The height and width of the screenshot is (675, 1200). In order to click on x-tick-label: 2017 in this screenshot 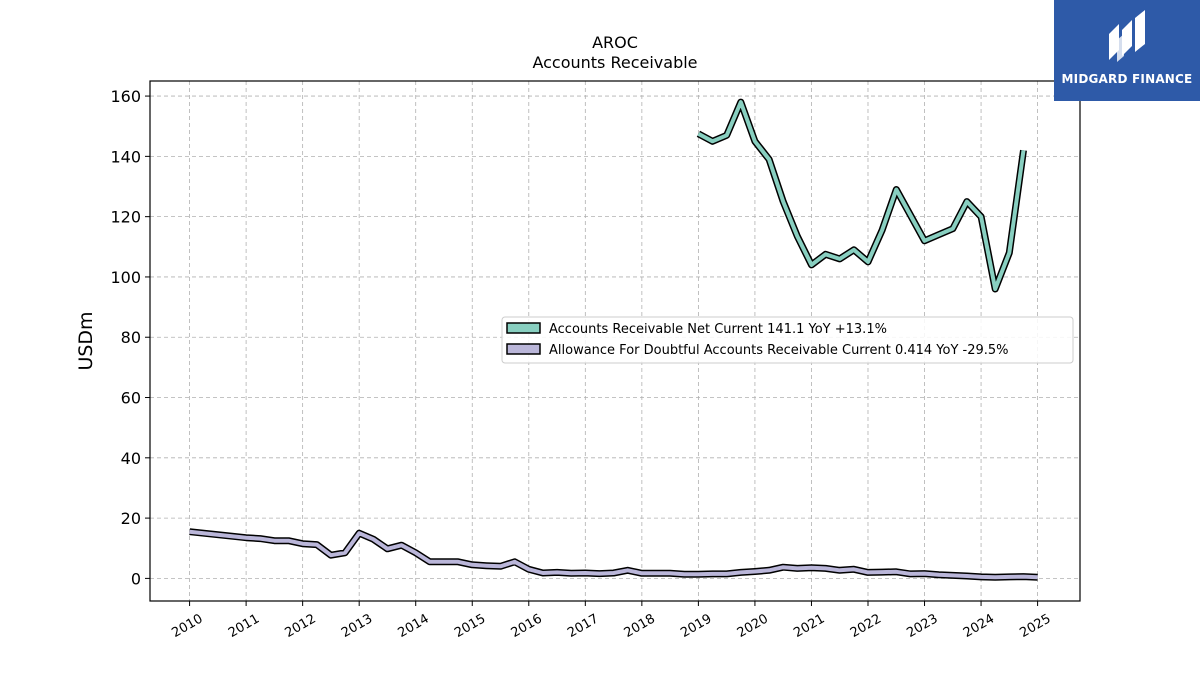, I will do `click(583, 626)`.